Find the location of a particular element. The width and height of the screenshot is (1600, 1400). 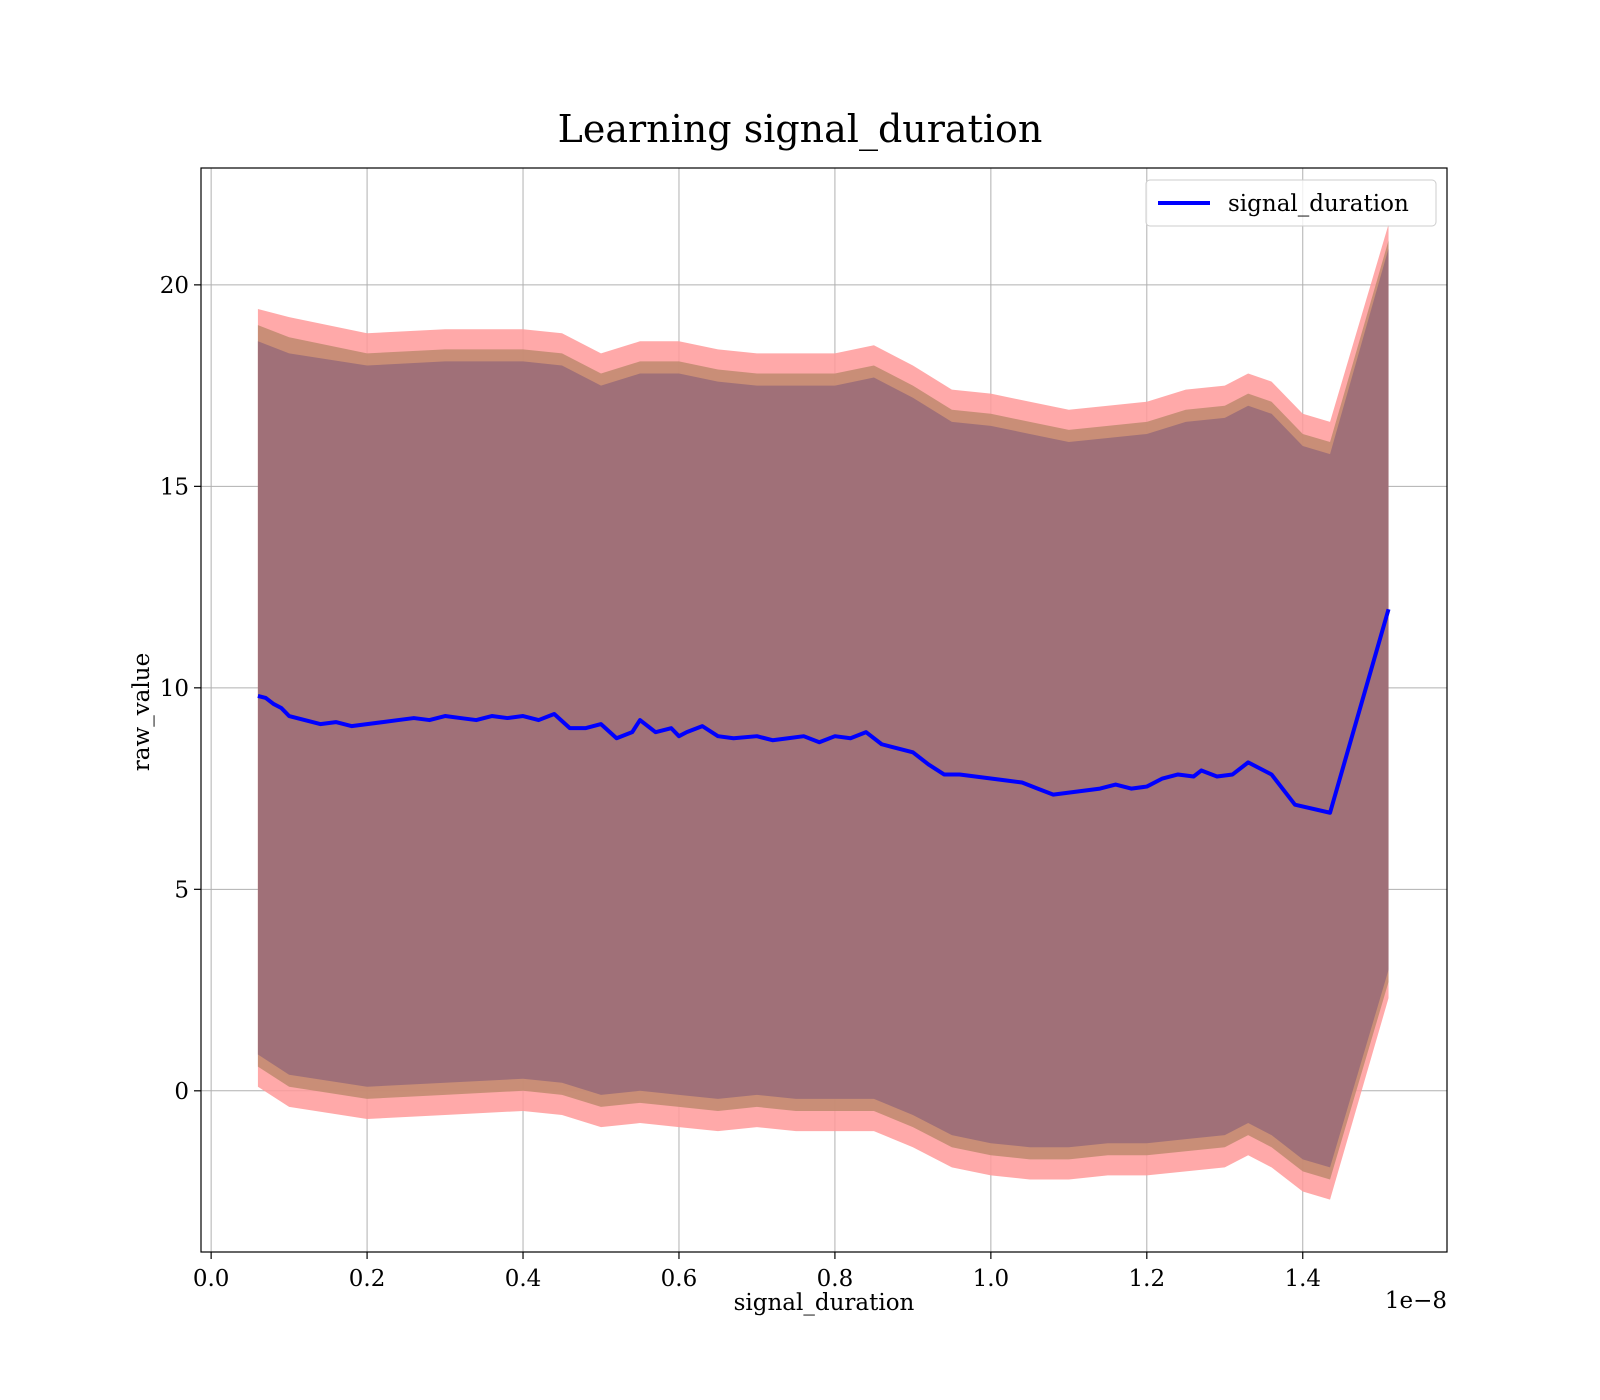

x-axis-offset-label: 1e−8 is located at coordinates (1416, 1301).